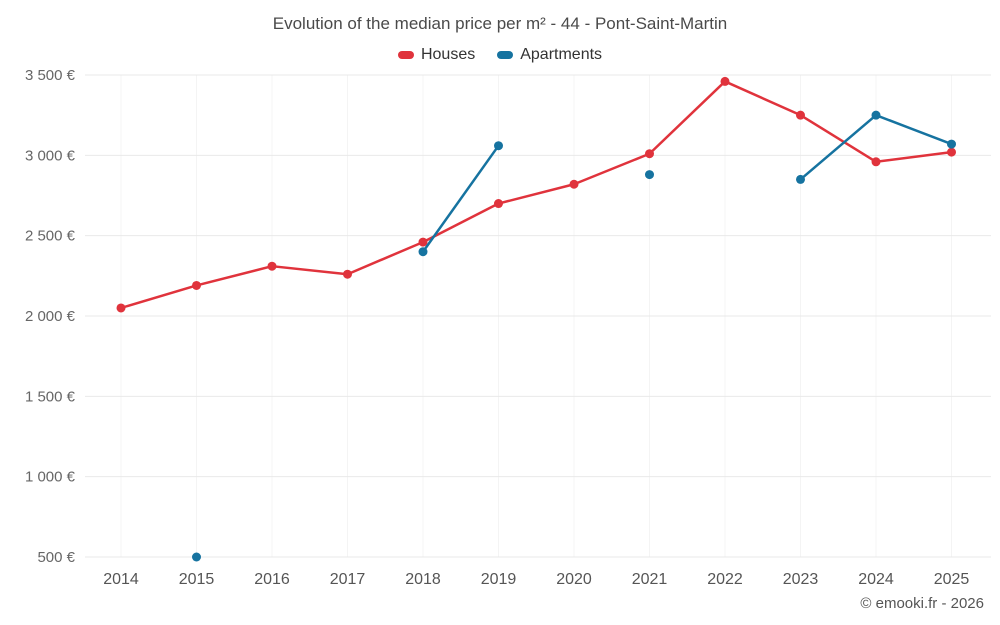 The height and width of the screenshot is (625, 1000). What do you see at coordinates (50, 477) in the screenshot?
I see `y-axis-tick-label: 1 000 €` at bounding box center [50, 477].